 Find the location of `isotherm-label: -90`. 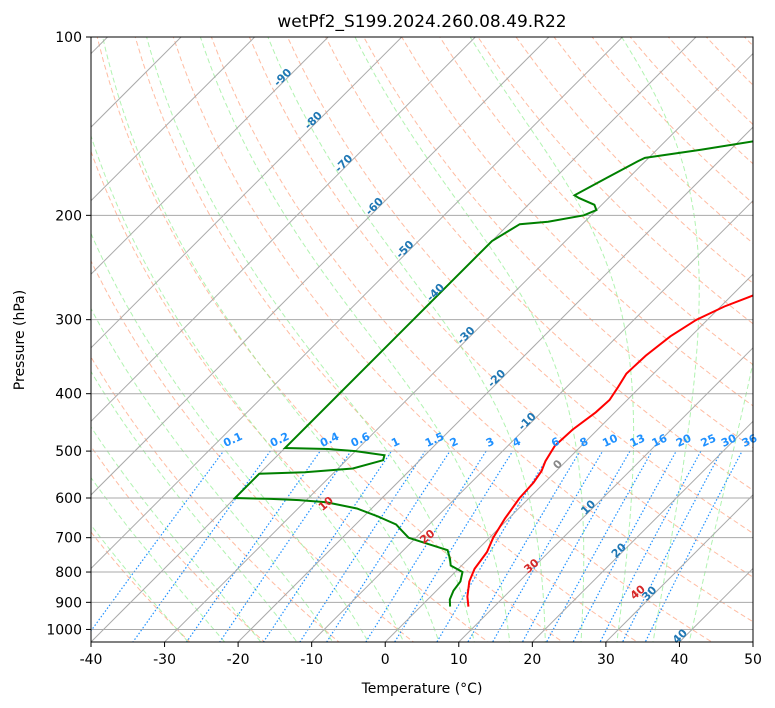

isotherm-label: -90 is located at coordinates (282, 77).